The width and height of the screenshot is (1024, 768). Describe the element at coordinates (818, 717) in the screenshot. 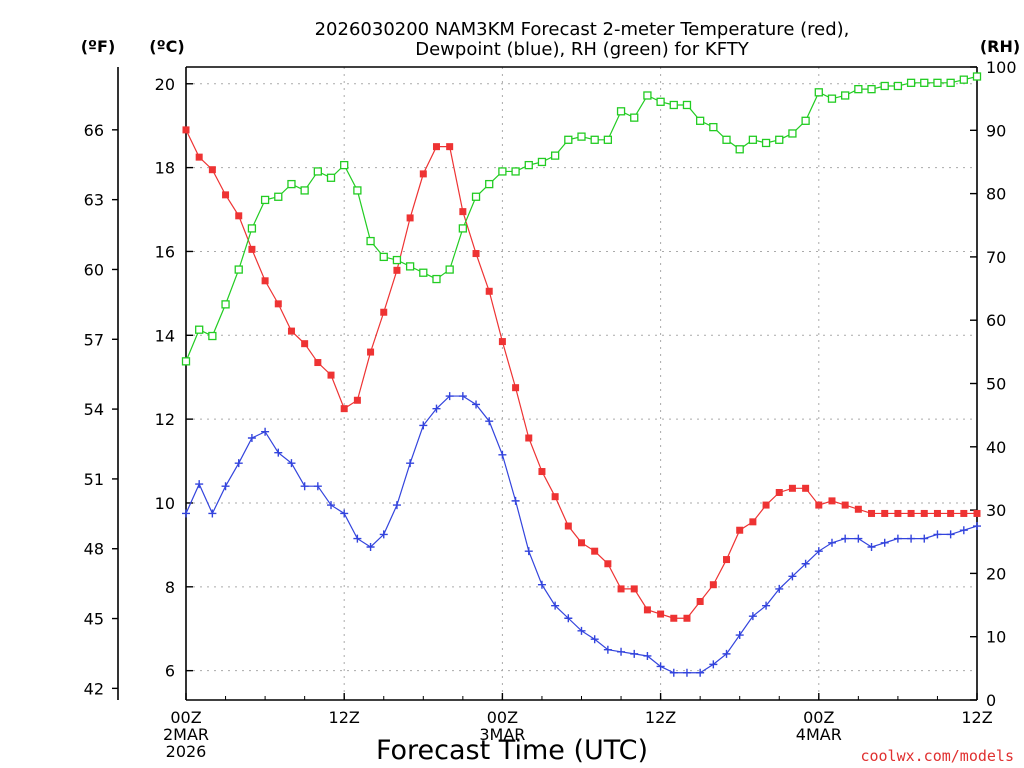

I see `time-tick-label: 00Z` at that location.